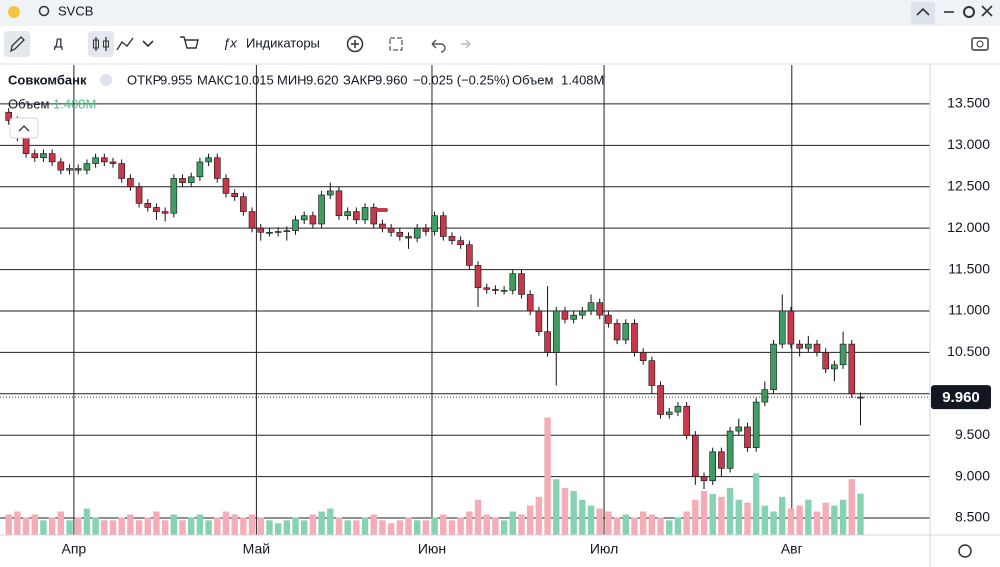  Describe the element at coordinates (101, 44) in the screenshot. I see `candle-type-button` at that location.